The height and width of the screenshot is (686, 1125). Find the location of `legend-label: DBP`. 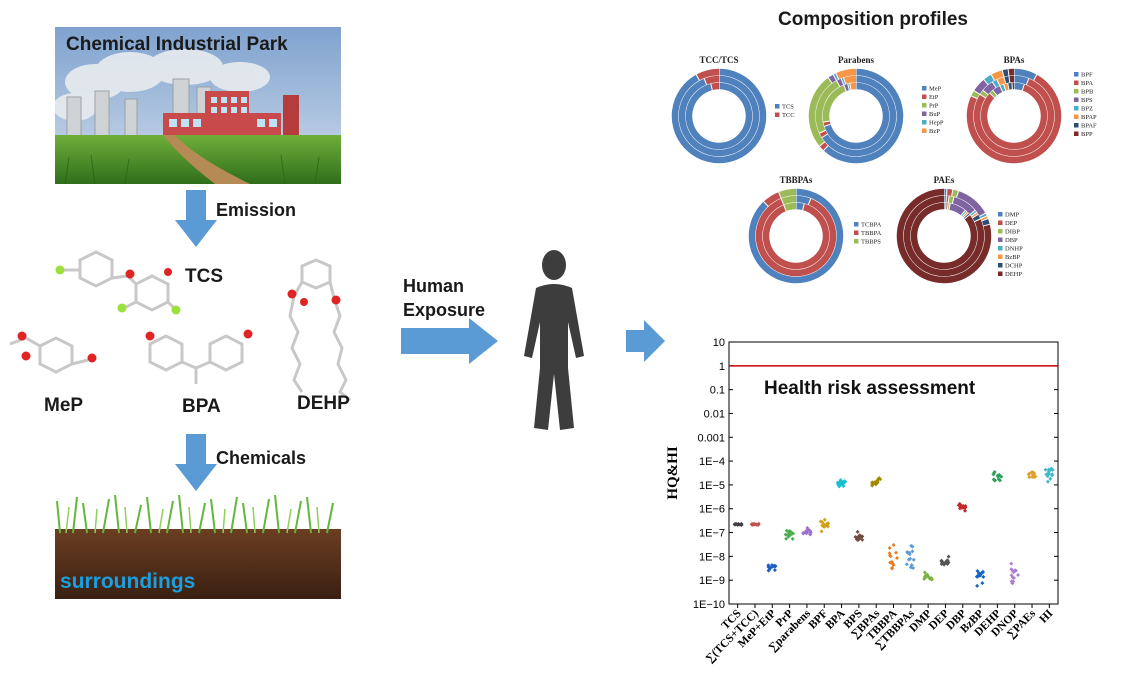

legend-label: DBP is located at coordinates (1011, 240).